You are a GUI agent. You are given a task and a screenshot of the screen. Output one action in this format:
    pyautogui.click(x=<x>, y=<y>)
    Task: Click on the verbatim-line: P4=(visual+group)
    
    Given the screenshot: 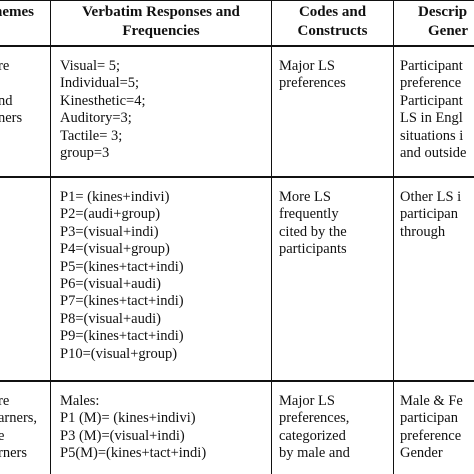 What is the action you would take?
    pyautogui.click(x=115, y=249)
    